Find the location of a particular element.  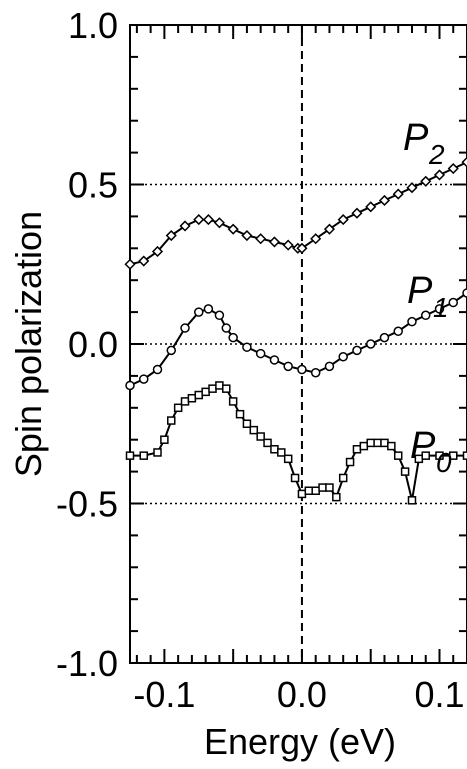

series-label-sub-2: 2 is located at coordinates (436, 154).